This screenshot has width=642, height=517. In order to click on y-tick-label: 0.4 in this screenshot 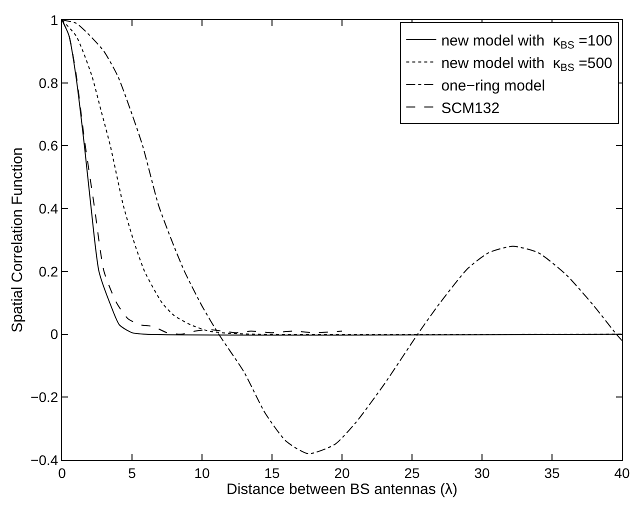, I will do `click(48, 208)`.